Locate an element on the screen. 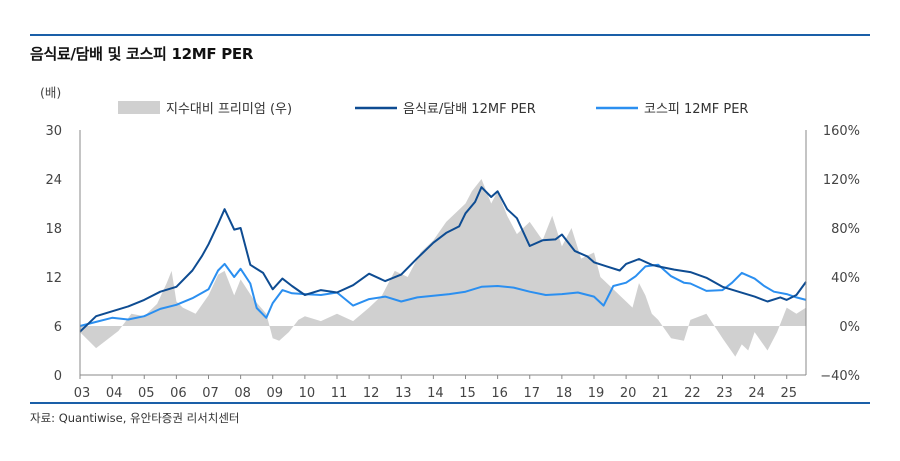 The image size is (900, 461). x-tick-label: 13 is located at coordinates (403, 393).